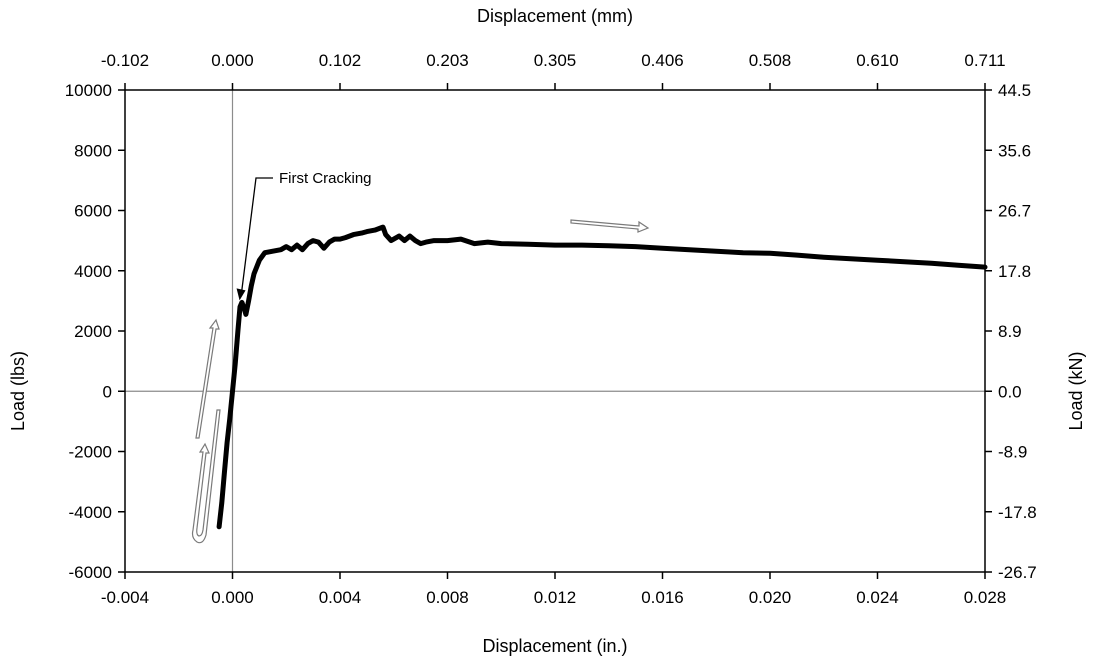  What do you see at coordinates (662, 60) in the screenshot?
I see `x2-tick-label: 0.406` at bounding box center [662, 60].